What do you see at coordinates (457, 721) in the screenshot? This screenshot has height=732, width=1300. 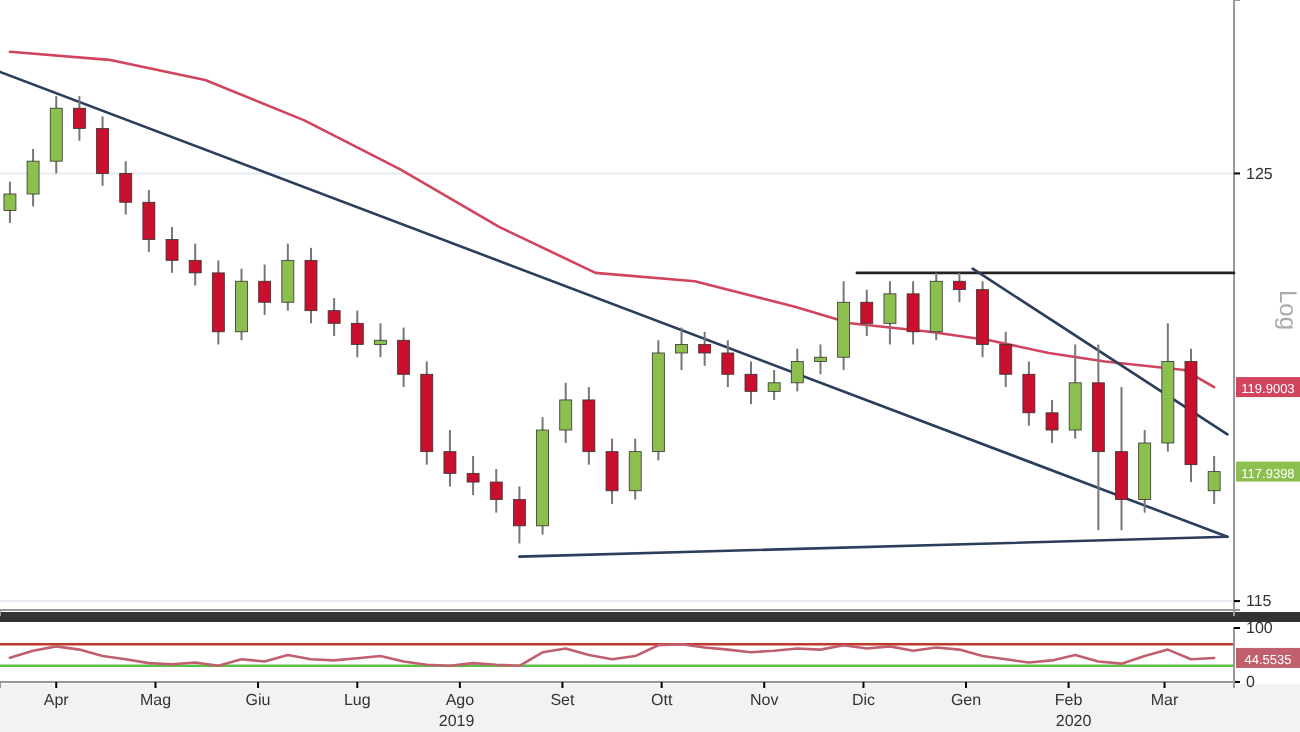 I see `text: 2019` at bounding box center [457, 721].